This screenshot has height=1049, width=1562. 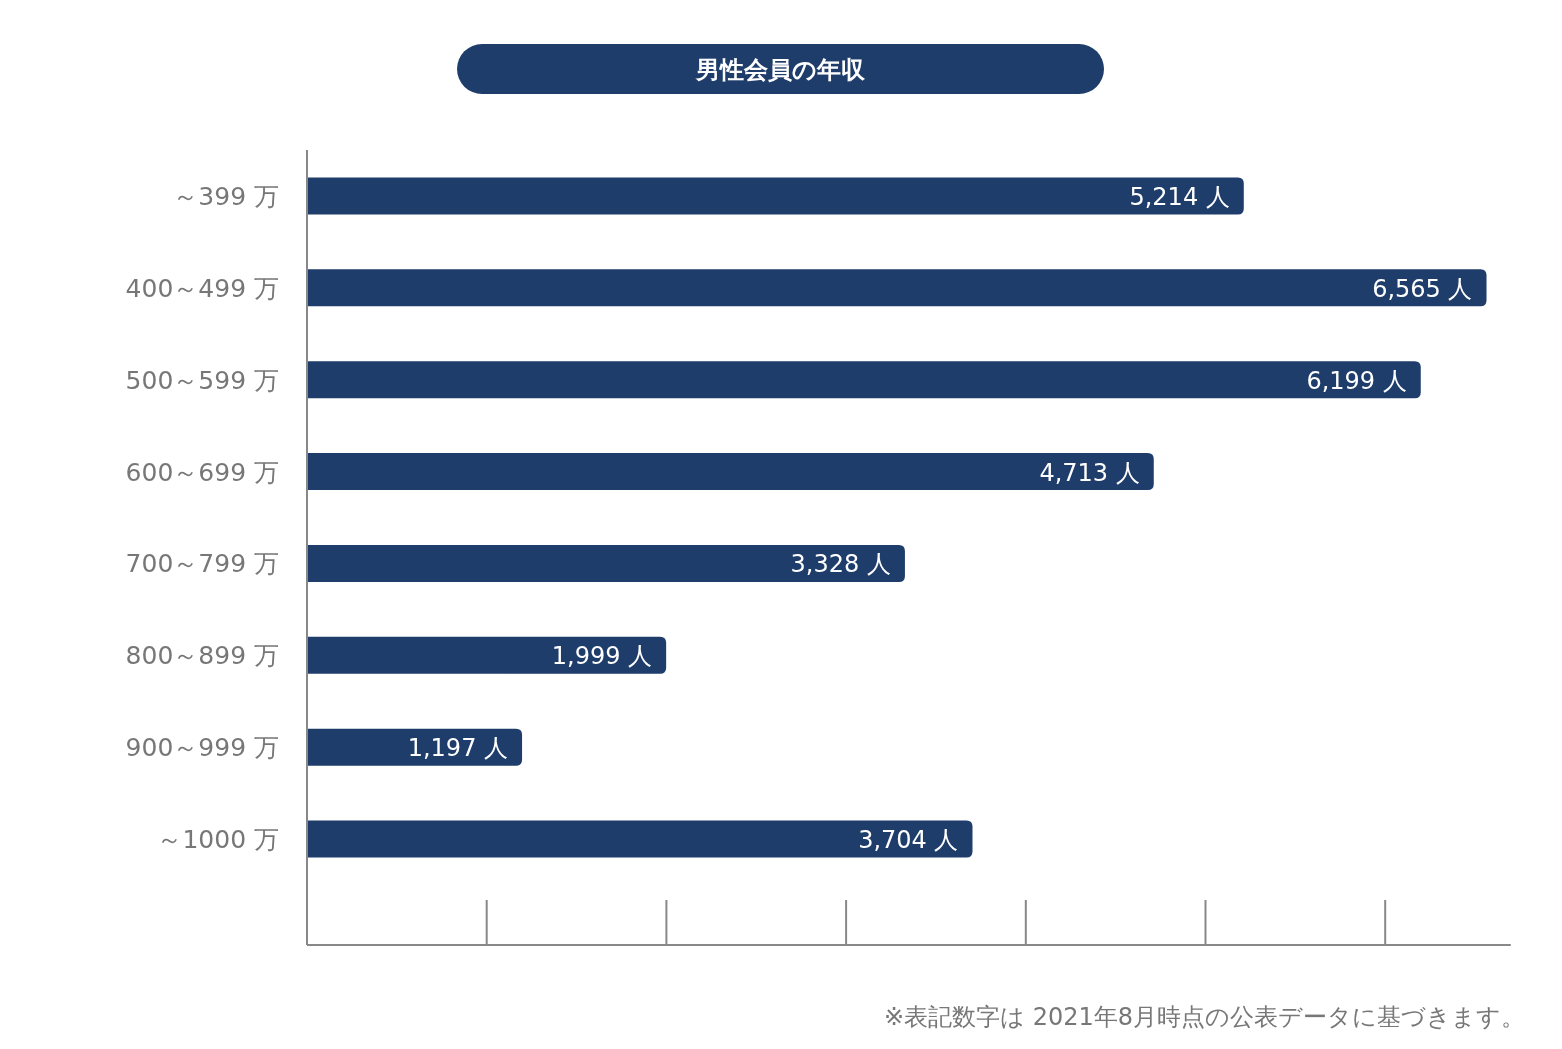 I want to click on y-tick-label: ～399 万, so click(x=226, y=196).